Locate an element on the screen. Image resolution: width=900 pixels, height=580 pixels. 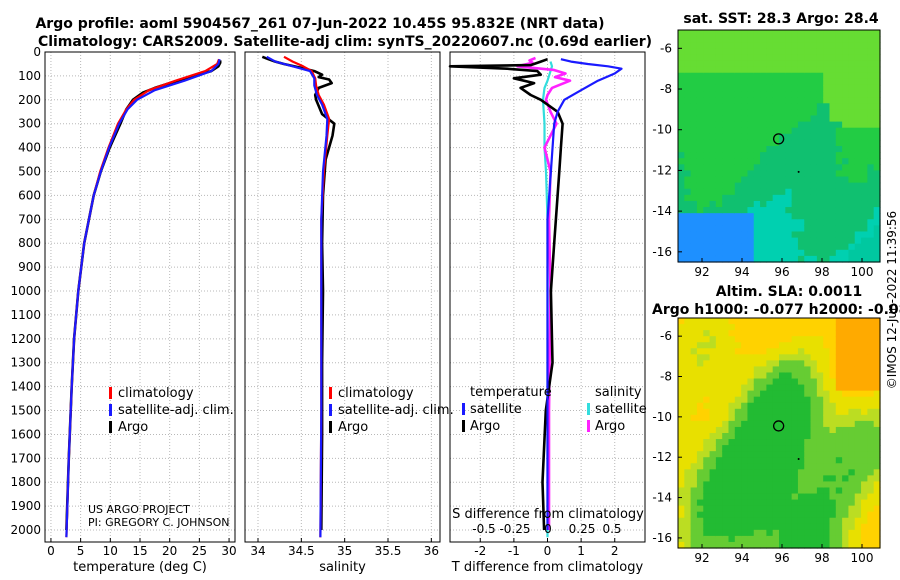
sst-map-xtick-label: 96 is located at coordinates (781, 272).